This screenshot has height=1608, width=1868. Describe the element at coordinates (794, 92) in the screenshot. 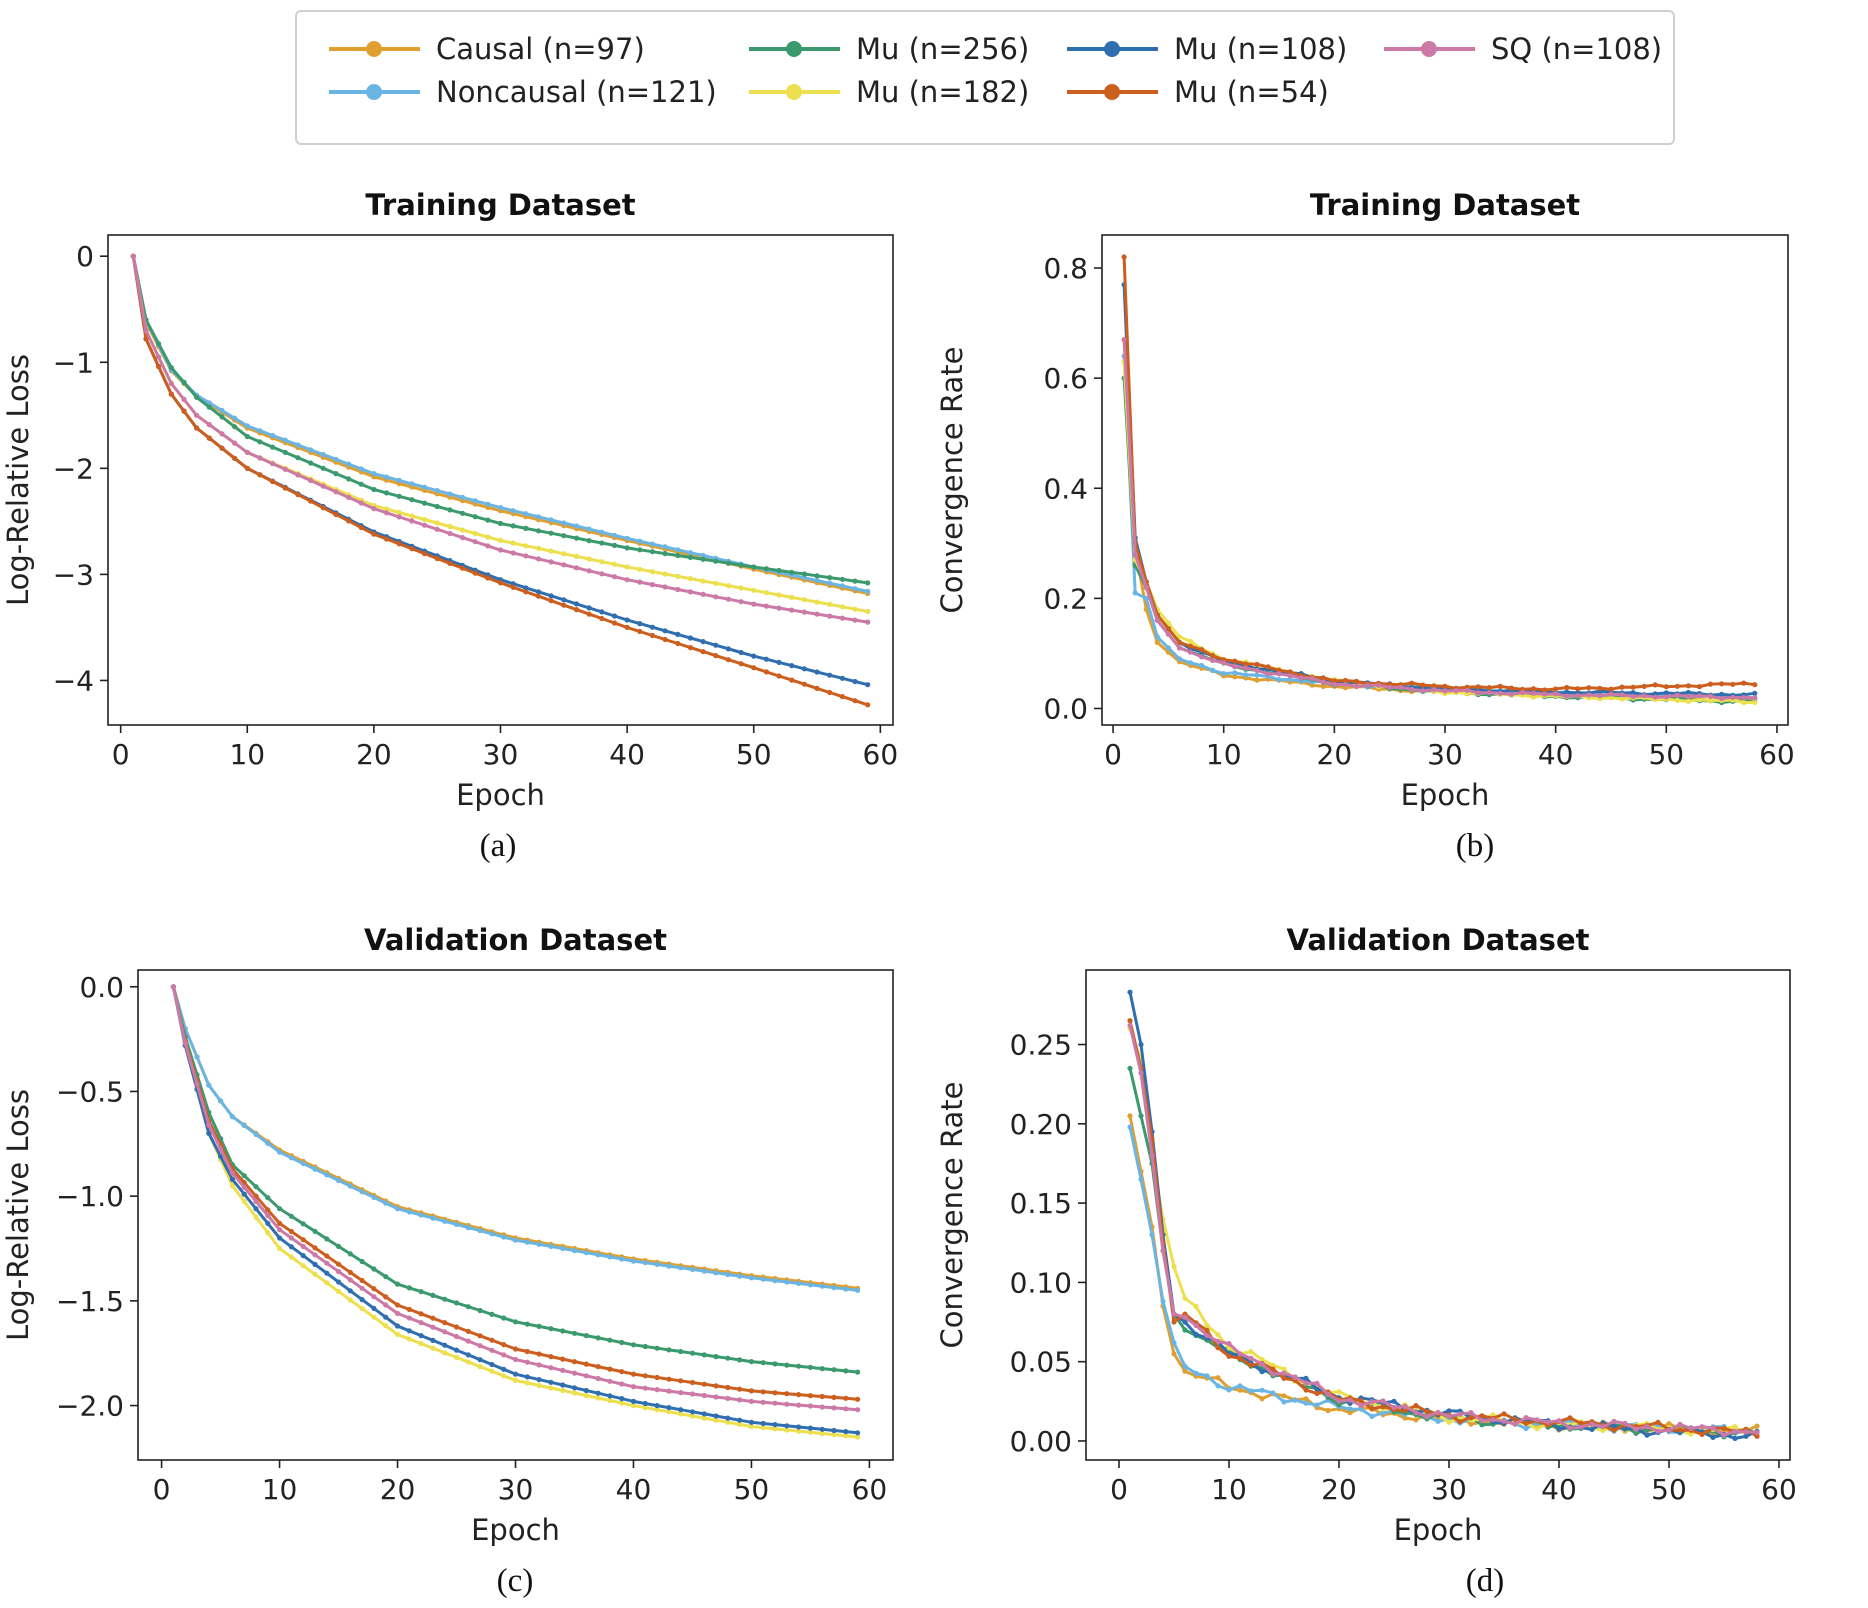

I see `legend-line-marker-icon` at that location.